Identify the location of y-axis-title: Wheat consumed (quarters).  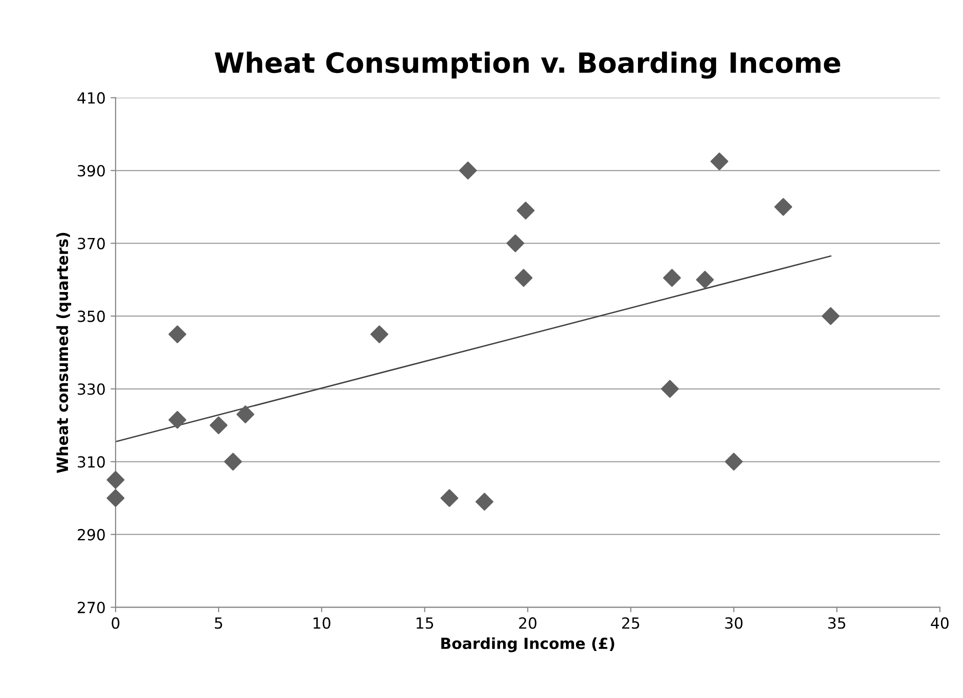
(64, 352).